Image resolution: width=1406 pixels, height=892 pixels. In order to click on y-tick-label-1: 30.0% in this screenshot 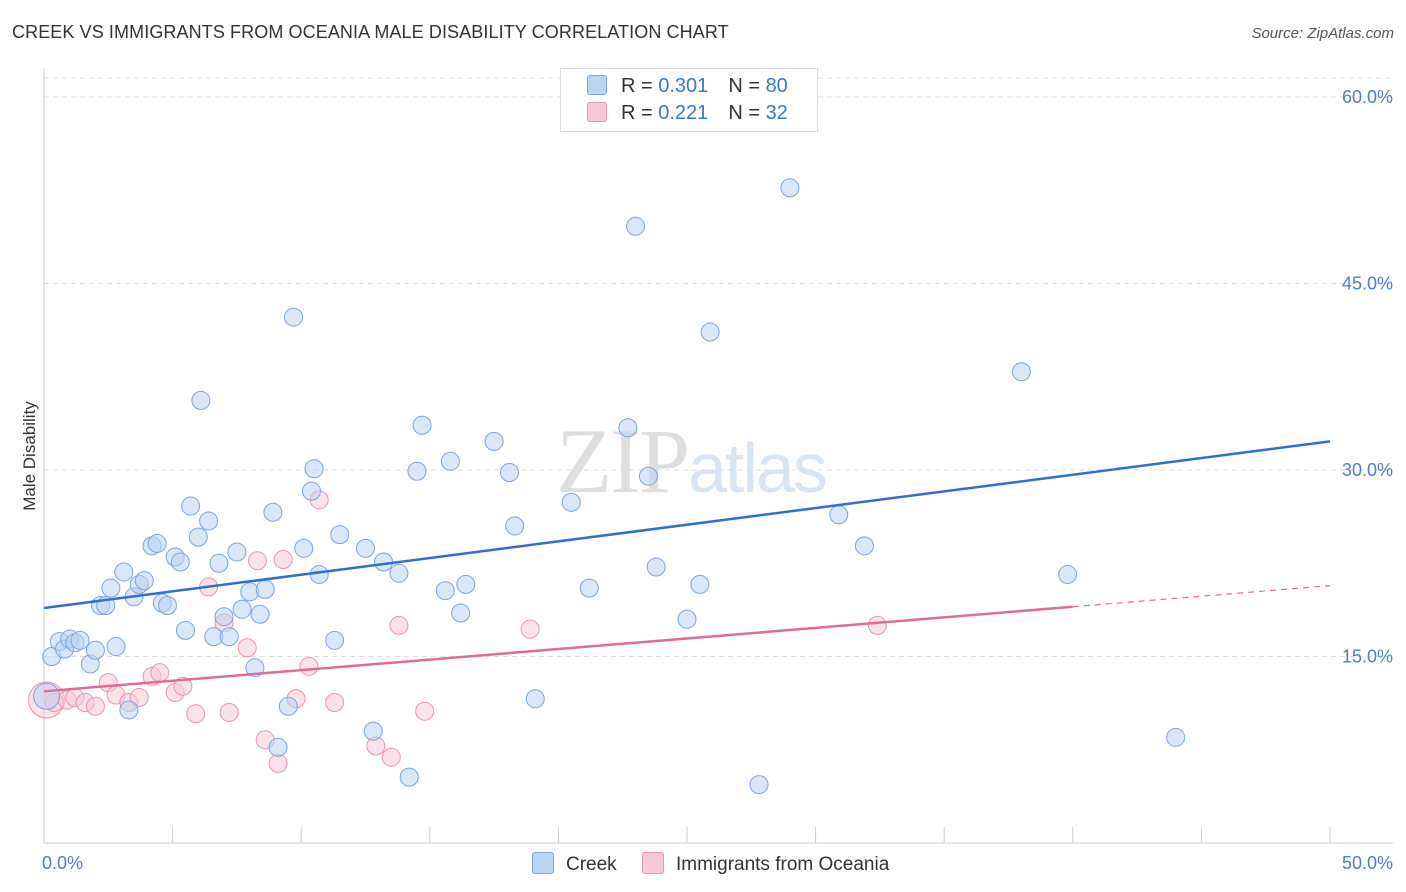, I will do `click(1367, 470)`.